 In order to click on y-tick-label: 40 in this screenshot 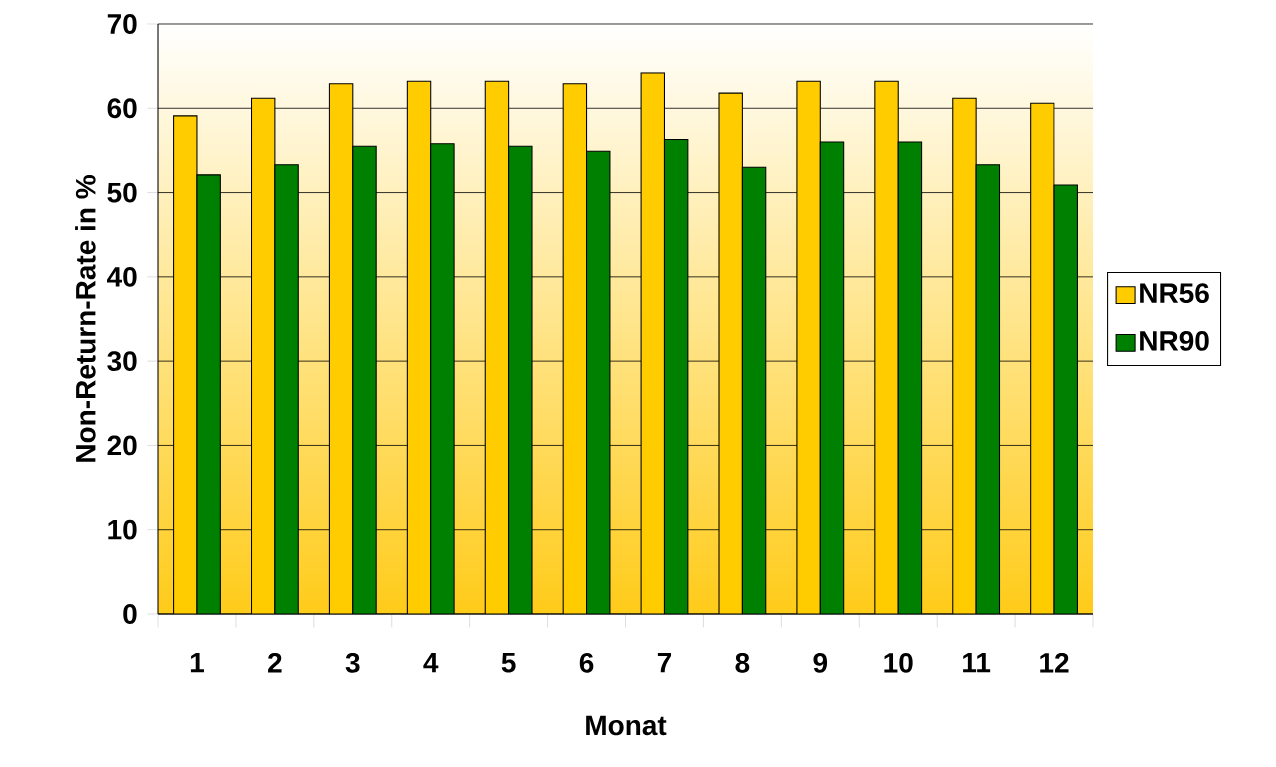, I will do `click(122, 276)`.